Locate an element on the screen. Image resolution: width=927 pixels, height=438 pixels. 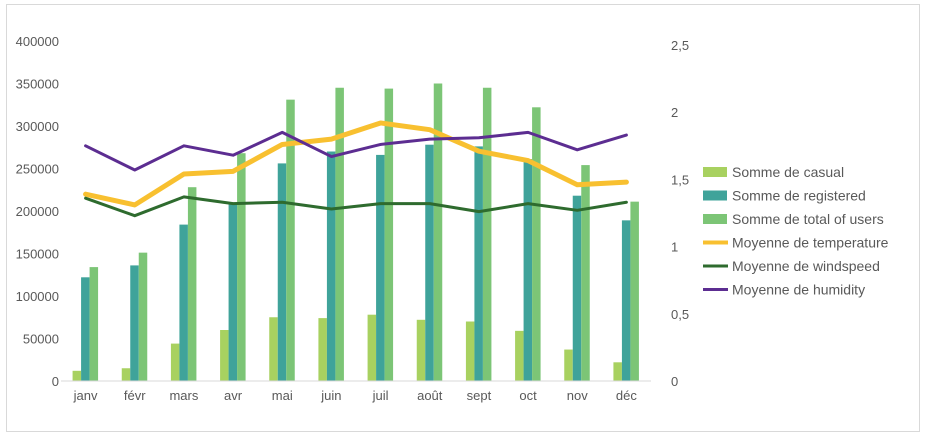
line-moyenne-de-temperature is located at coordinates (356, 164).